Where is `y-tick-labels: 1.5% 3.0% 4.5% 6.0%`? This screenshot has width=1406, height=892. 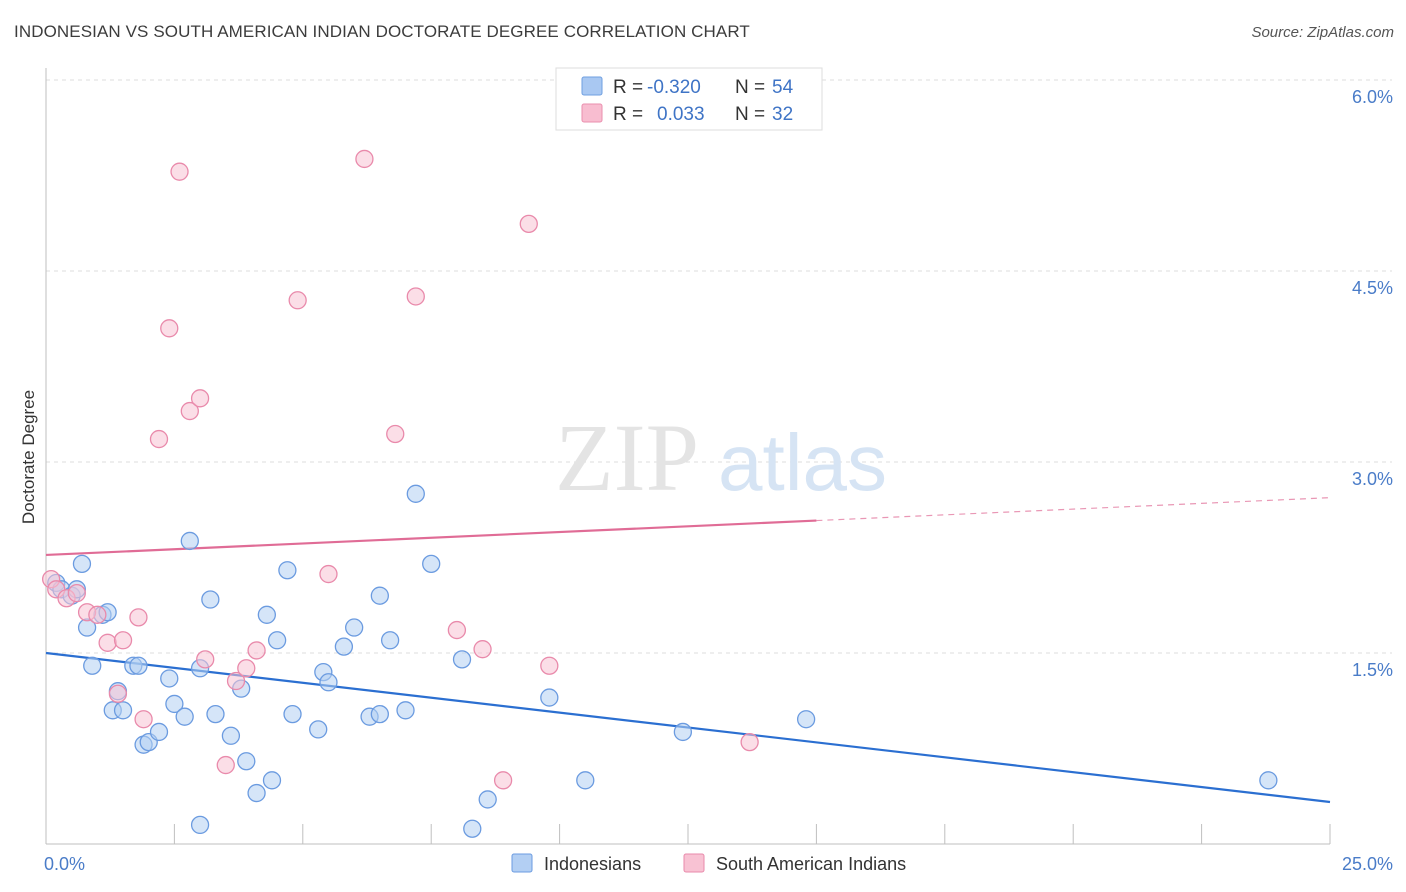 y-tick-labels: 1.5% 3.0% 4.5% 6.0% is located at coordinates (1372, 383).